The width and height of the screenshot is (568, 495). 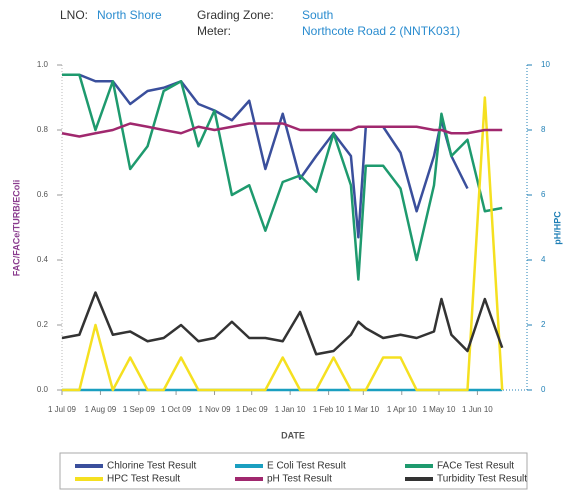 What do you see at coordinates (129, 15) in the screenshot?
I see `lno-value: North Shore` at bounding box center [129, 15].